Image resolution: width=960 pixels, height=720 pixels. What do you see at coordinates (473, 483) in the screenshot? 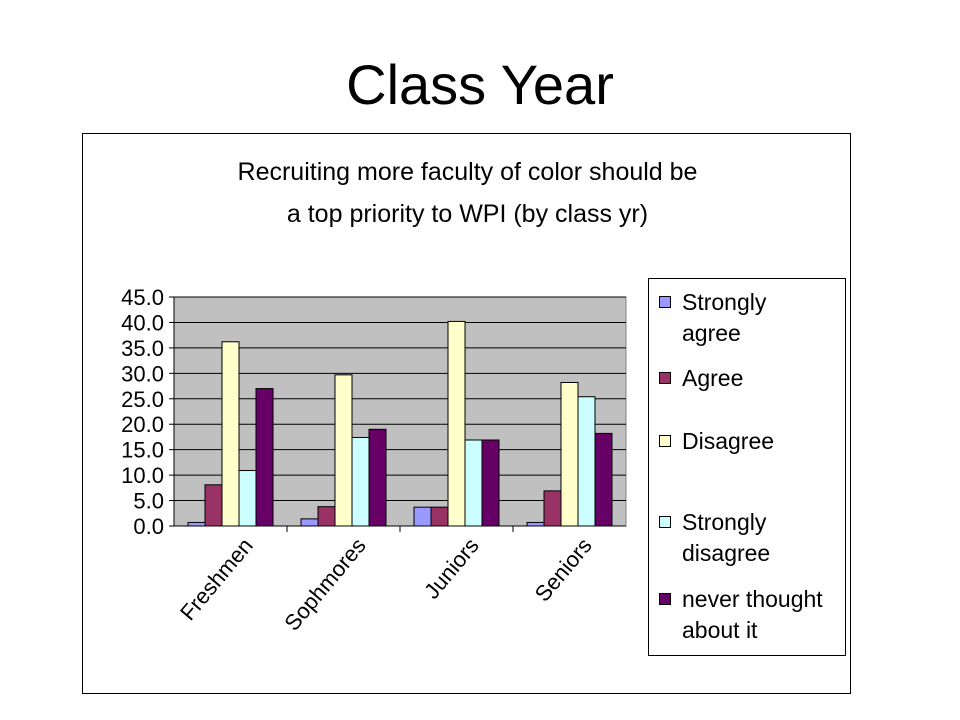
I see `bar-juniors-strongly-disagree` at bounding box center [473, 483].